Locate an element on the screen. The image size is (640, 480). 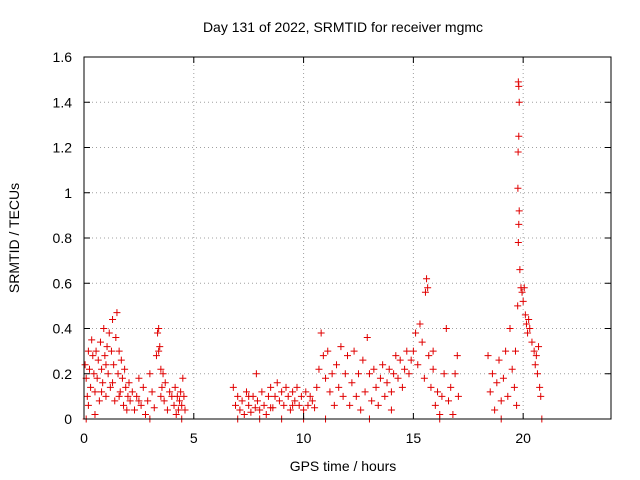
x-tick-label: 20 is located at coordinates (523, 438).